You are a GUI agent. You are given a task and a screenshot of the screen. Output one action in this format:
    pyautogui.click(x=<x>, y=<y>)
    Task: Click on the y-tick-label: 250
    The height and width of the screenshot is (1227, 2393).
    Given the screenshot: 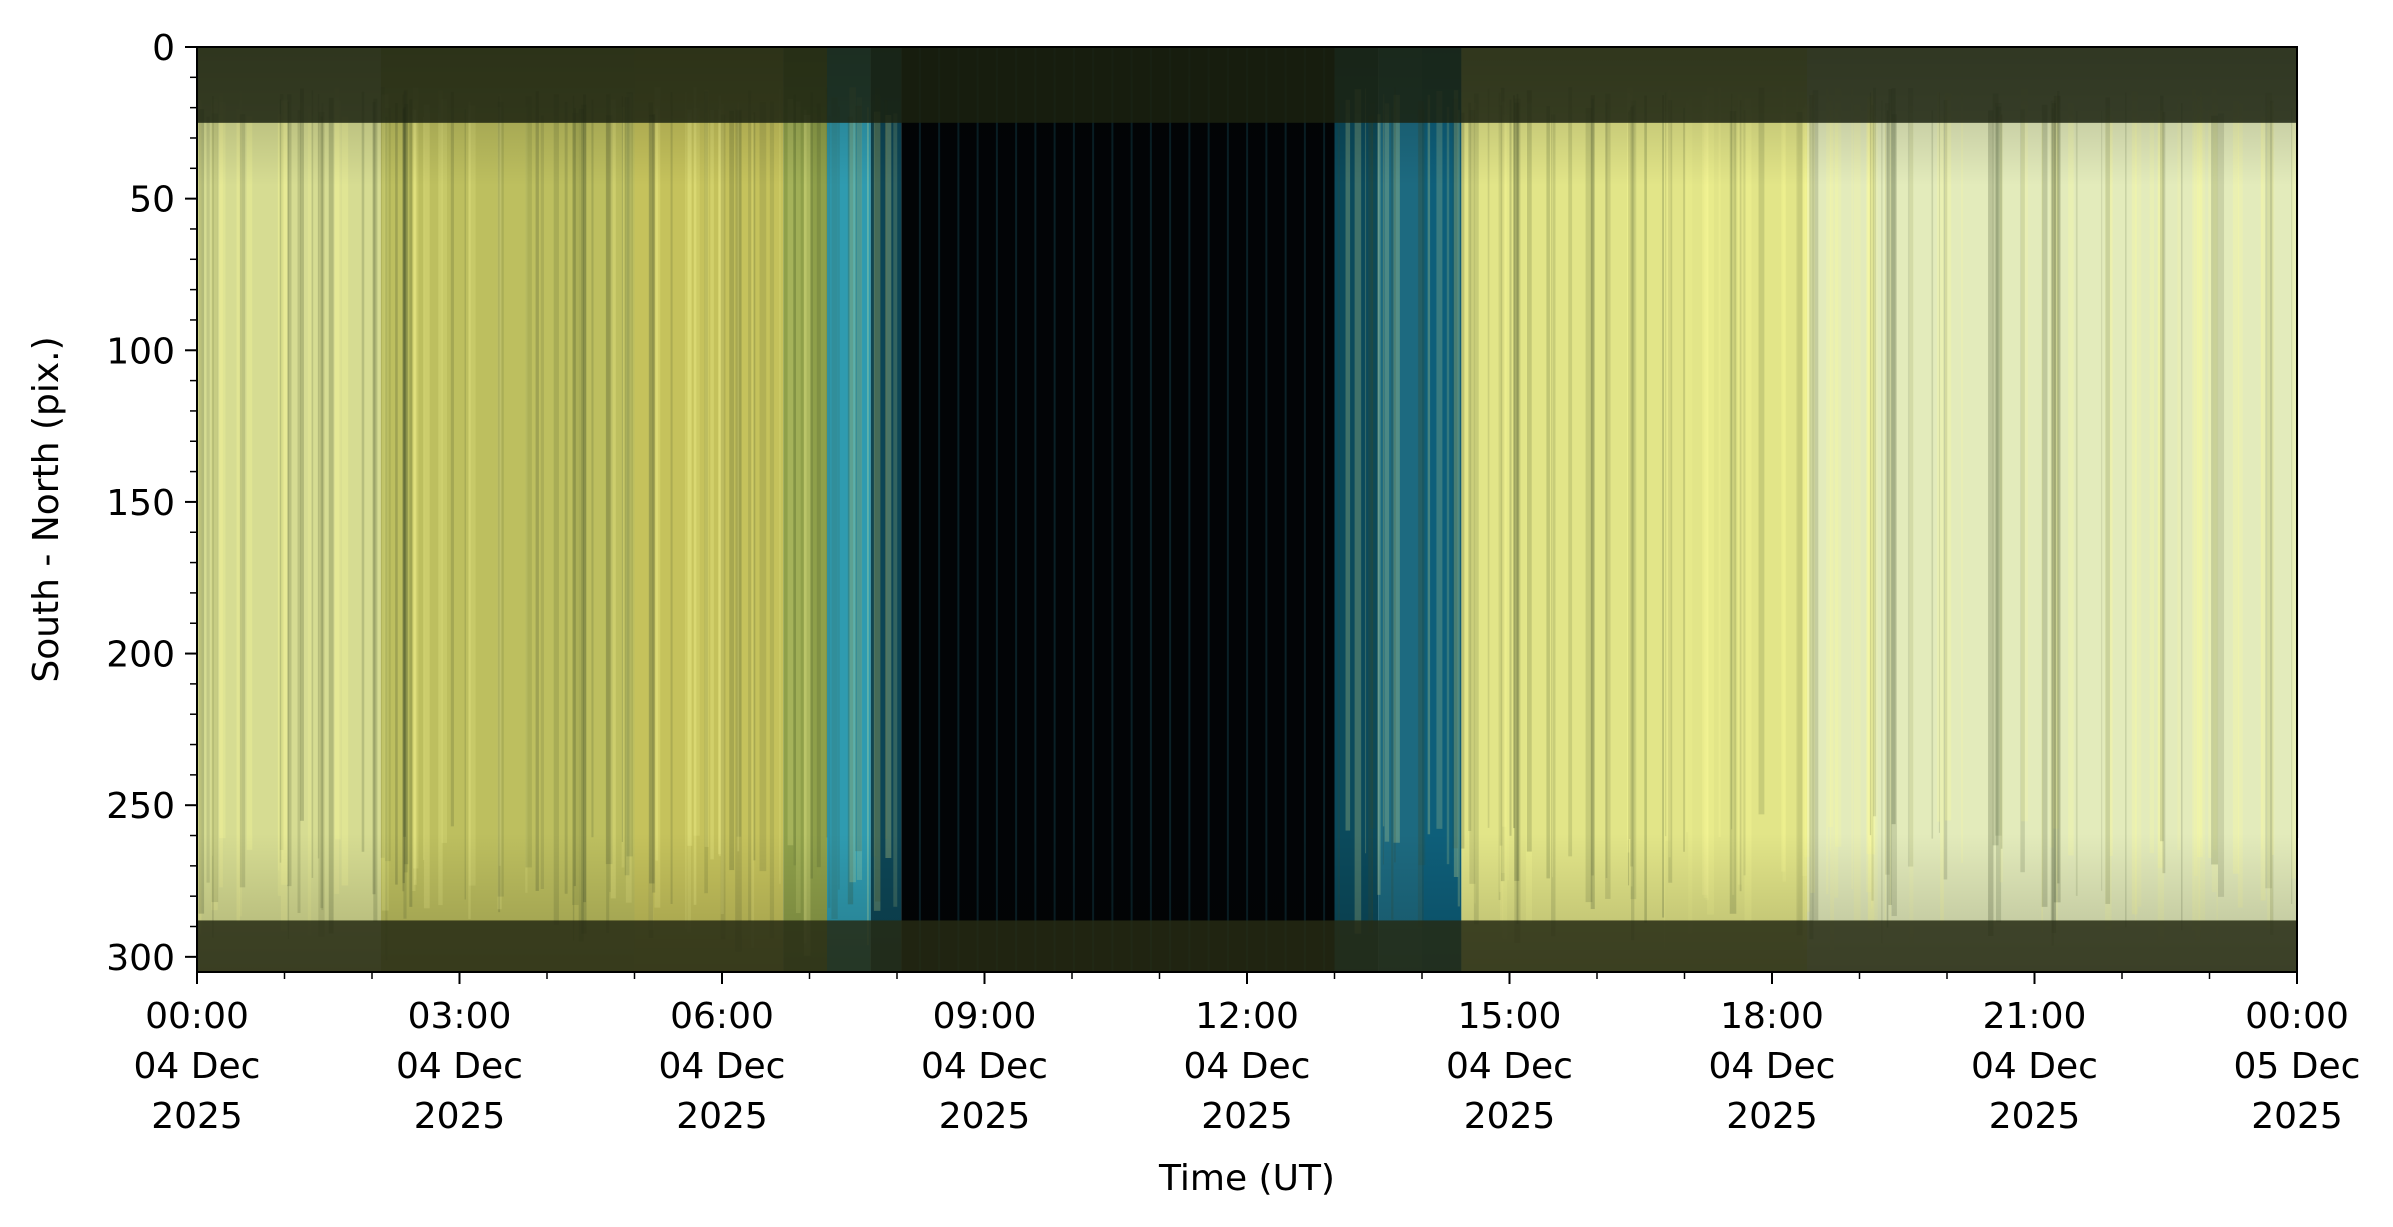 What is the action you would take?
    pyautogui.click(x=140, y=806)
    